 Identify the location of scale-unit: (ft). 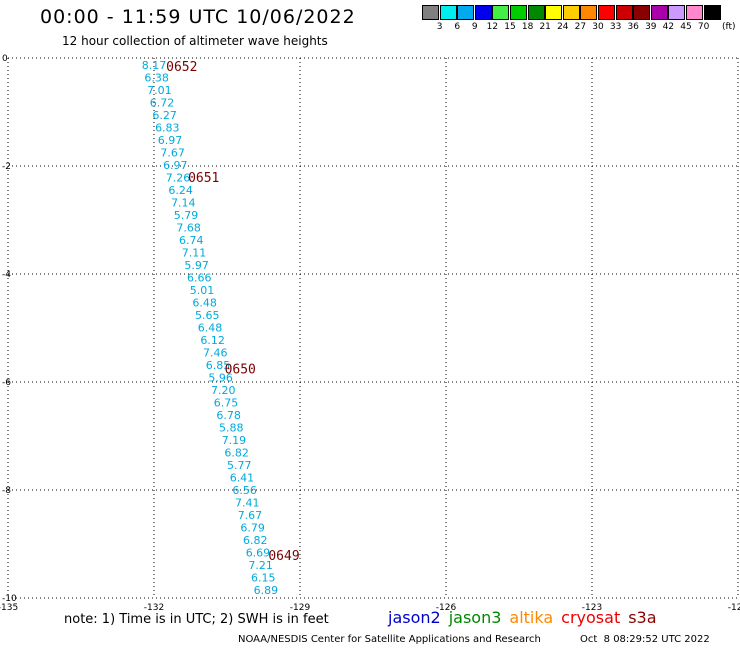
(729, 27).